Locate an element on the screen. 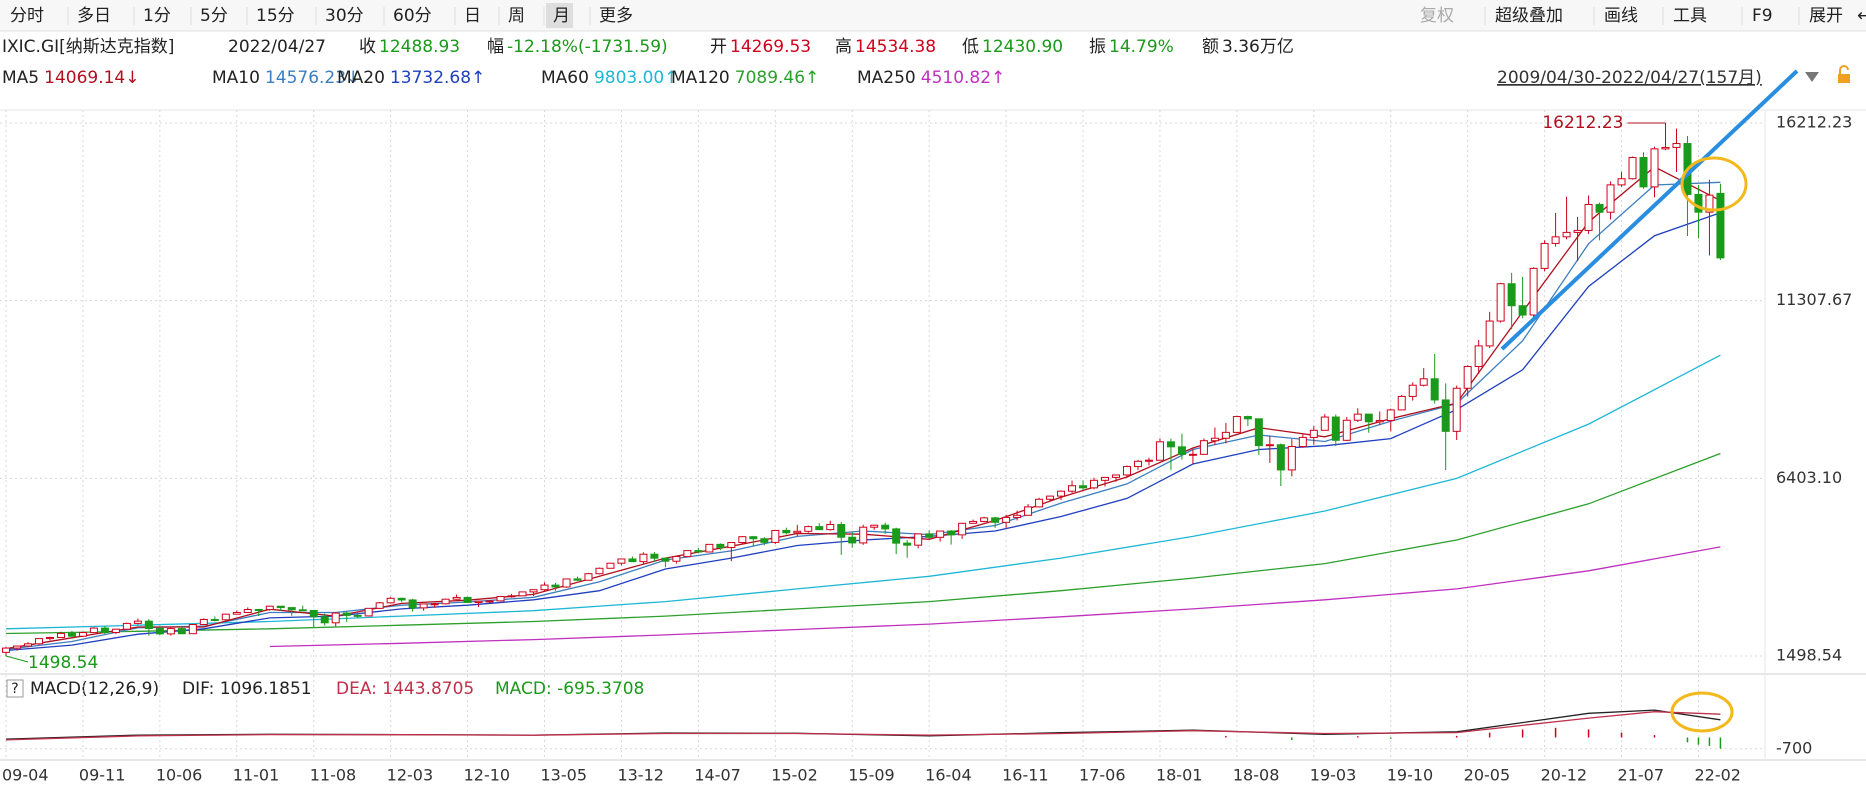 Image resolution: width=1866 pixels, height=793 pixels. x-tick-label: 16-11 is located at coordinates (1025, 775).